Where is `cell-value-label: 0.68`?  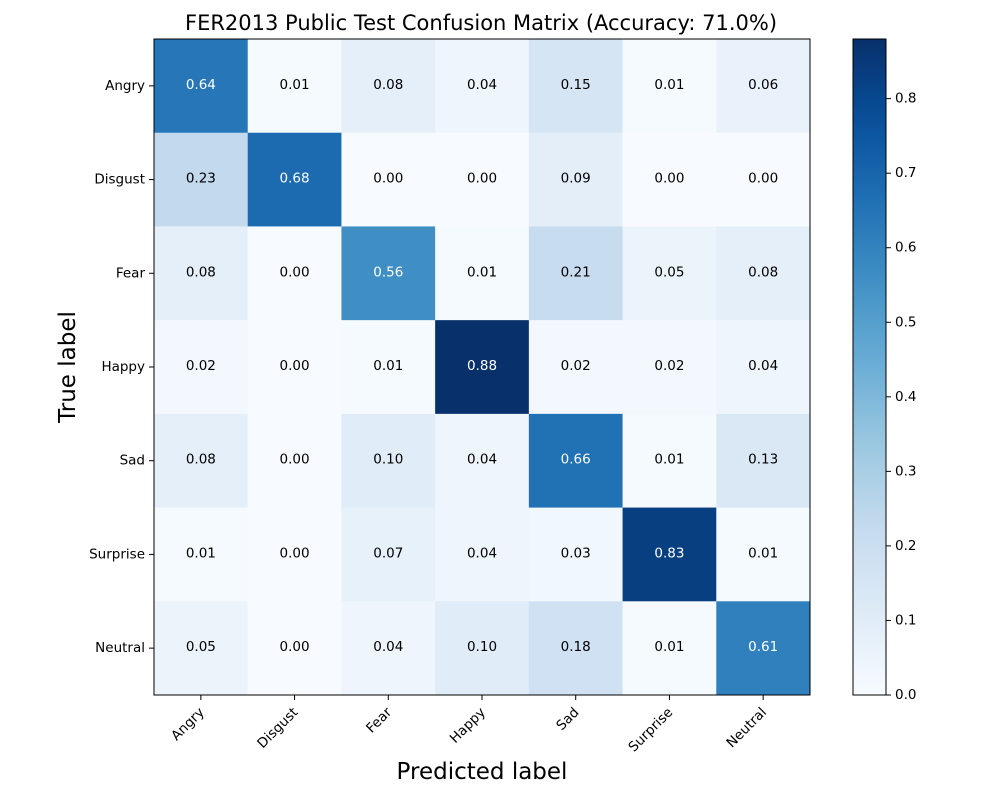 cell-value-label: 0.68 is located at coordinates (295, 179).